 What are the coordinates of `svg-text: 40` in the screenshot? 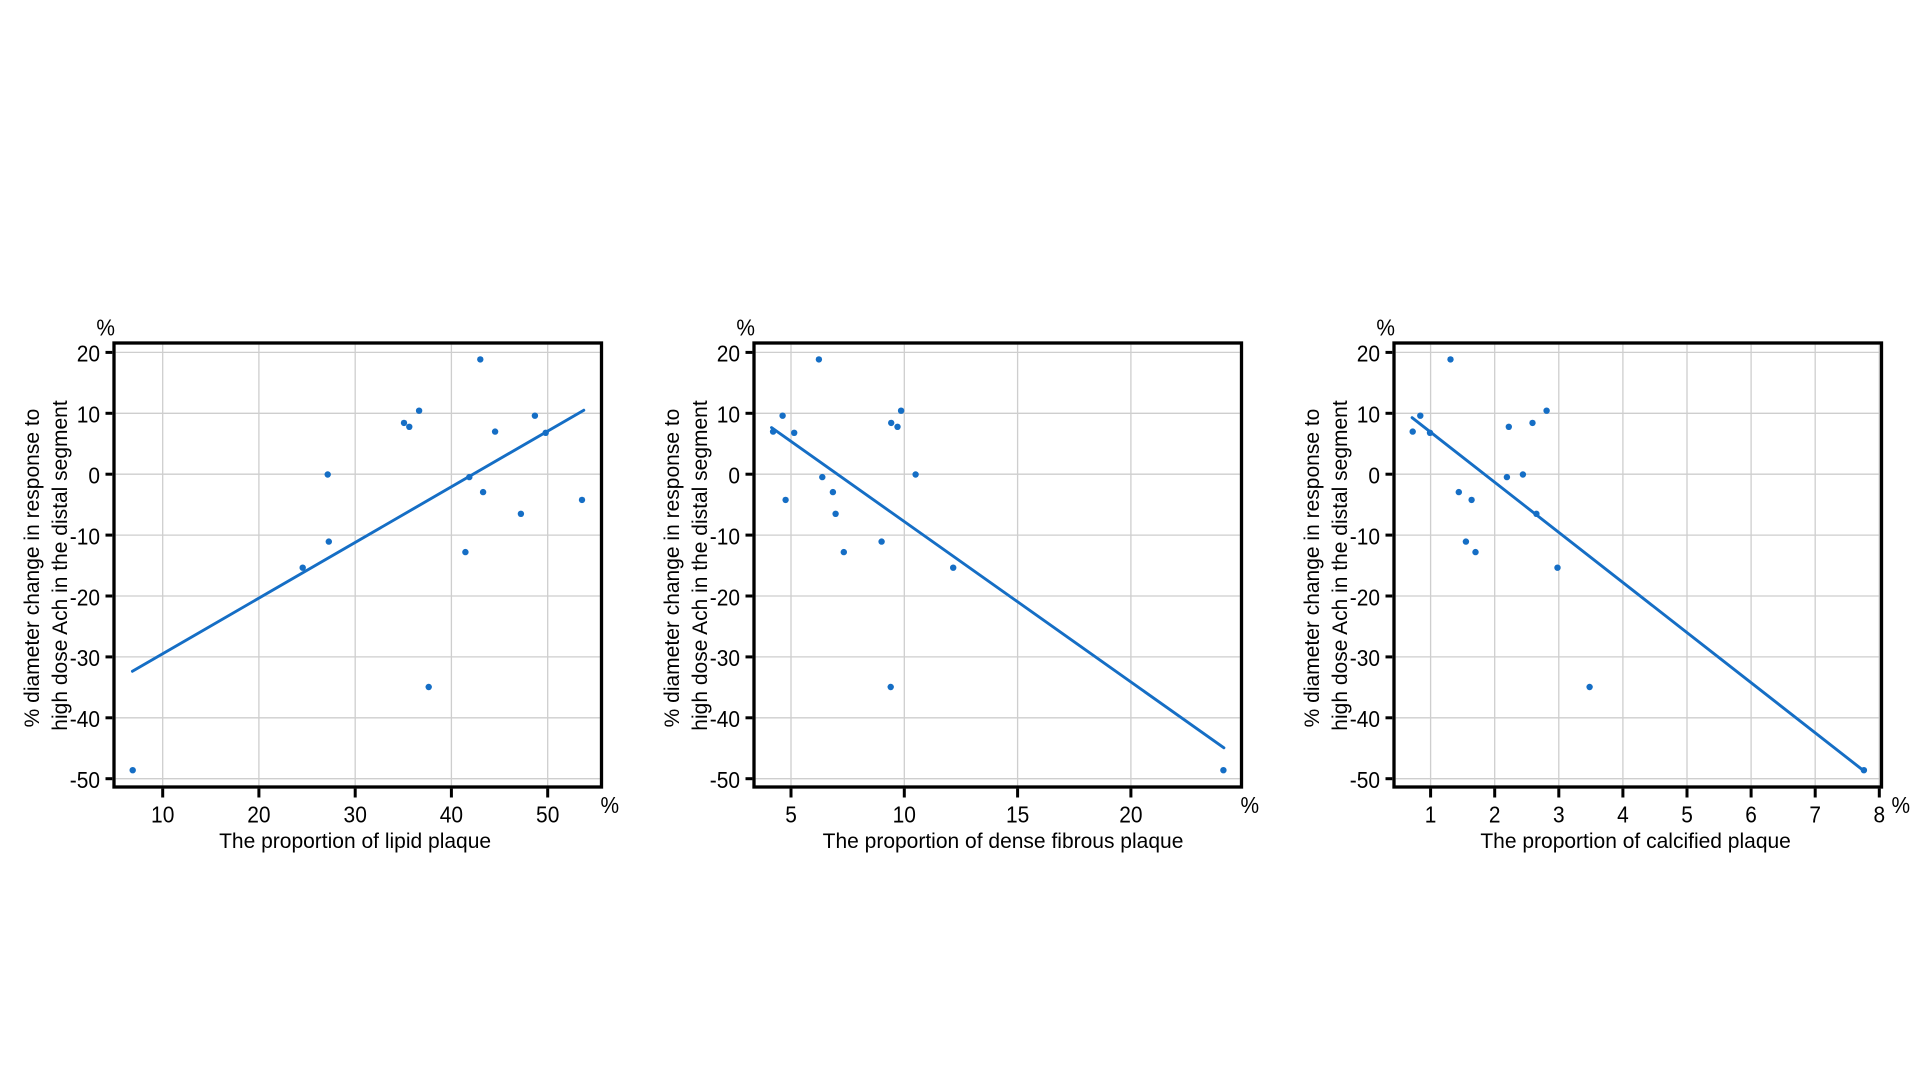 It's located at (451, 815).